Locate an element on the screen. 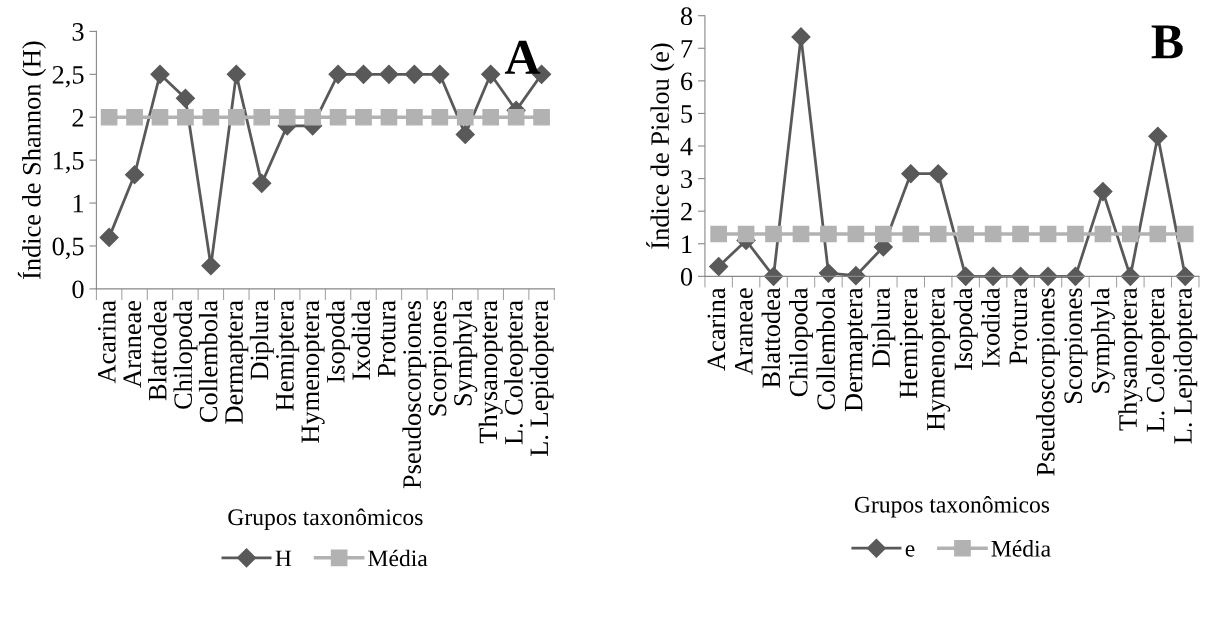  x-tick-label: Hymenoptera is located at coordinates (939, 359).